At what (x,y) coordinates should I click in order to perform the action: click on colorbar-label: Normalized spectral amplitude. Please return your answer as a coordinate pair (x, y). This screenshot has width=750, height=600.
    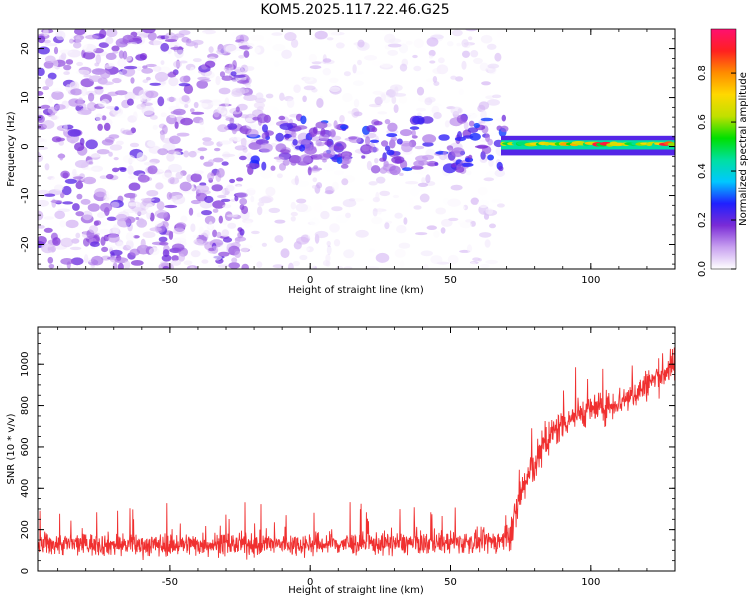
    Looking at the image, I should click on (743, 149).